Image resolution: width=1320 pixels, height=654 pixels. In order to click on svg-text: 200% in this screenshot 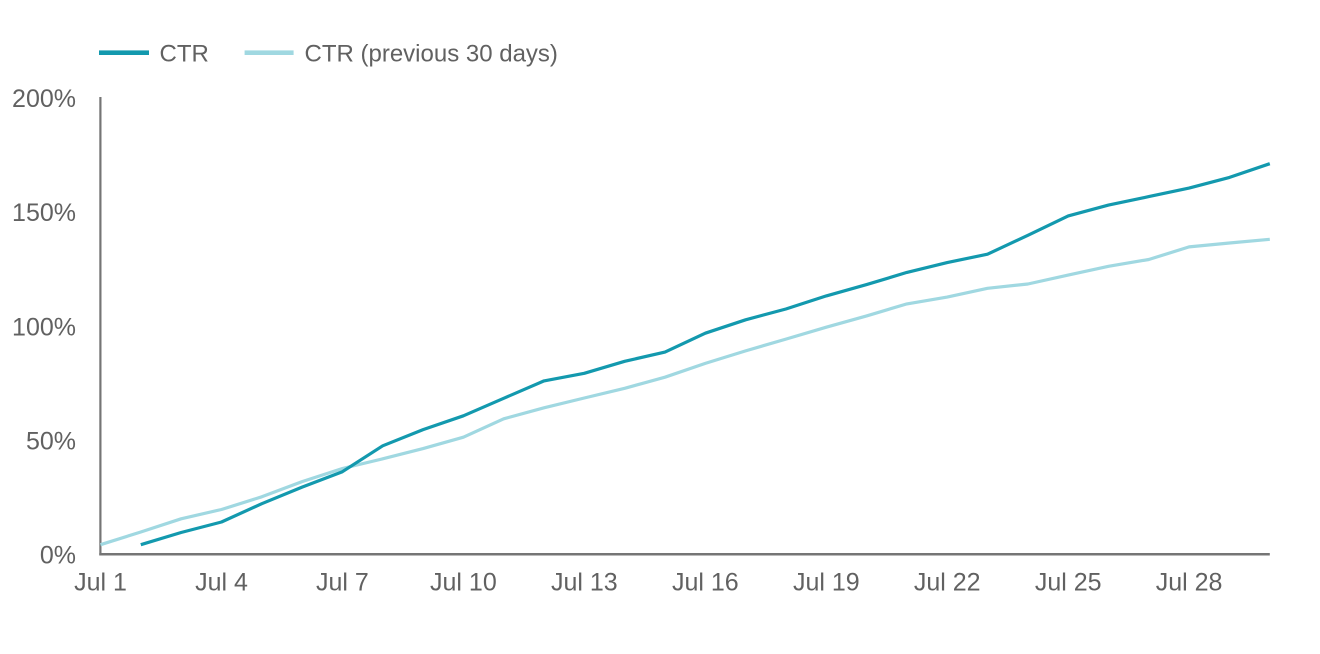, I will do `click(44, 99)`.